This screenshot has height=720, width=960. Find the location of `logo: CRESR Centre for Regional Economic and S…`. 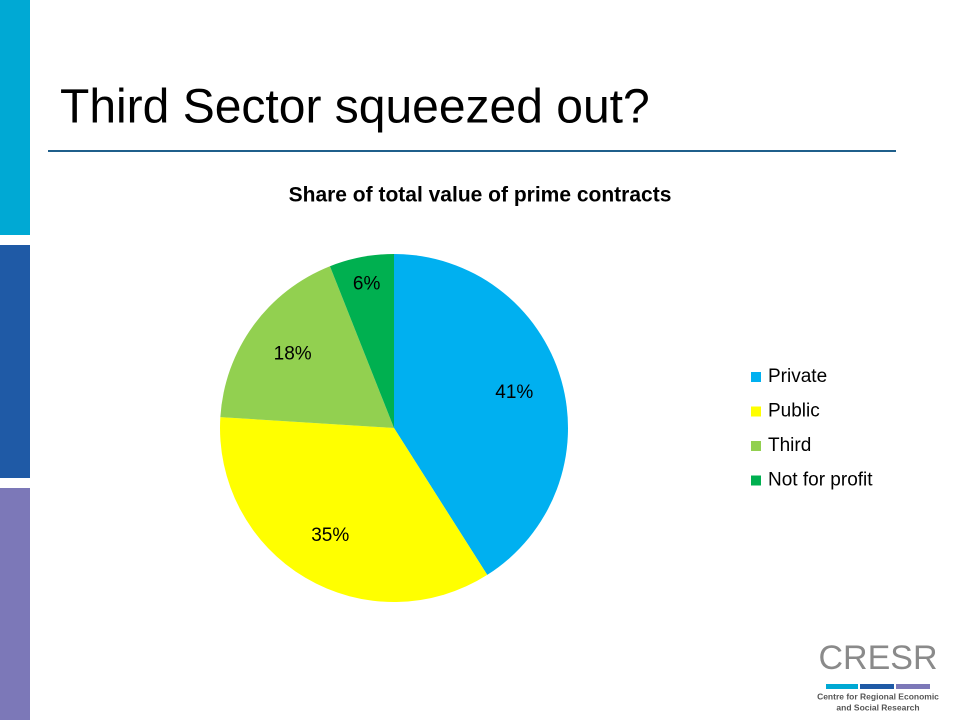

logo: CRESR Centre for Regional Economic and S… is located at coordinates (878, 675).